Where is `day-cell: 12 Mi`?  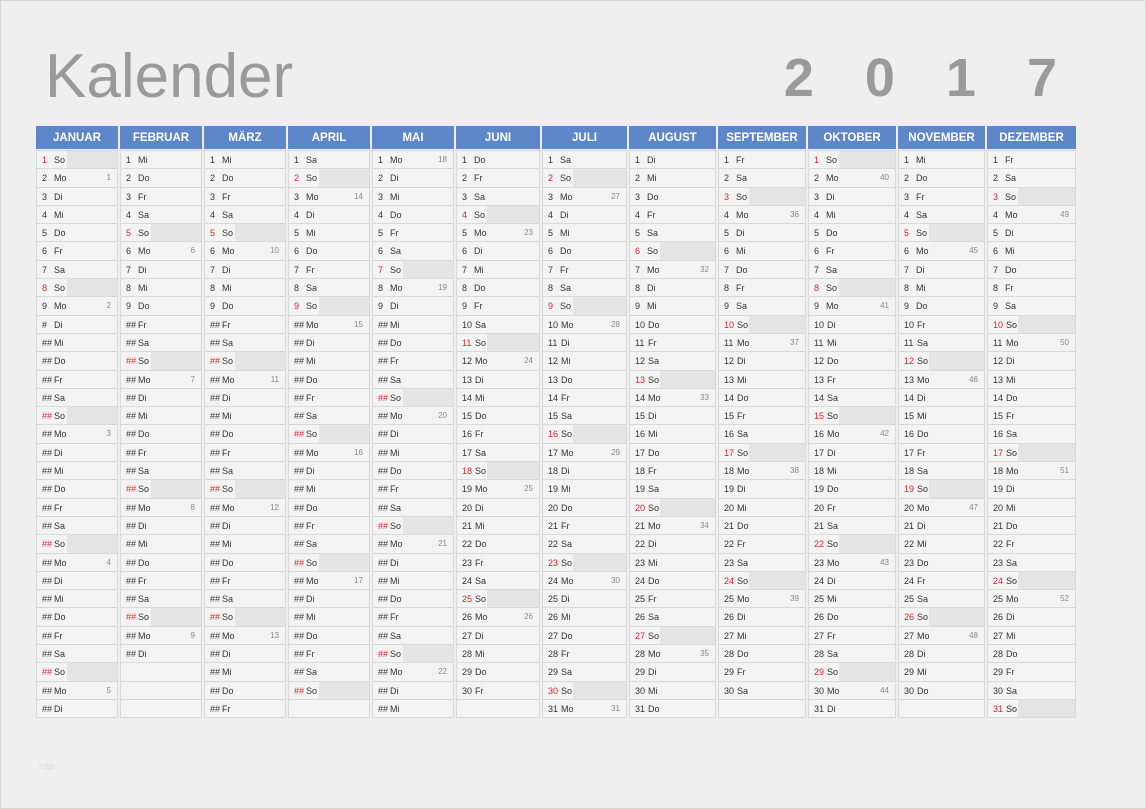 day-cell: 12 Mi is located at coordinates (584, 361).